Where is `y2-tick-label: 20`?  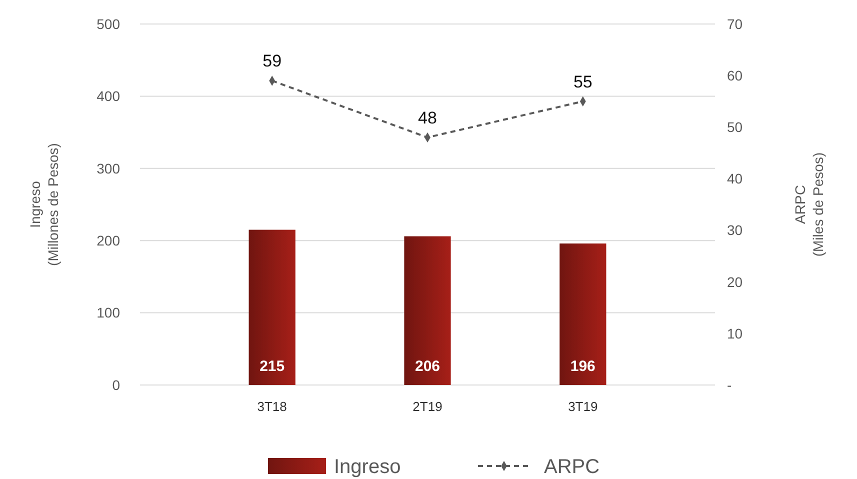
y2-tick-label: 20 is located at coordinates (735, 282).